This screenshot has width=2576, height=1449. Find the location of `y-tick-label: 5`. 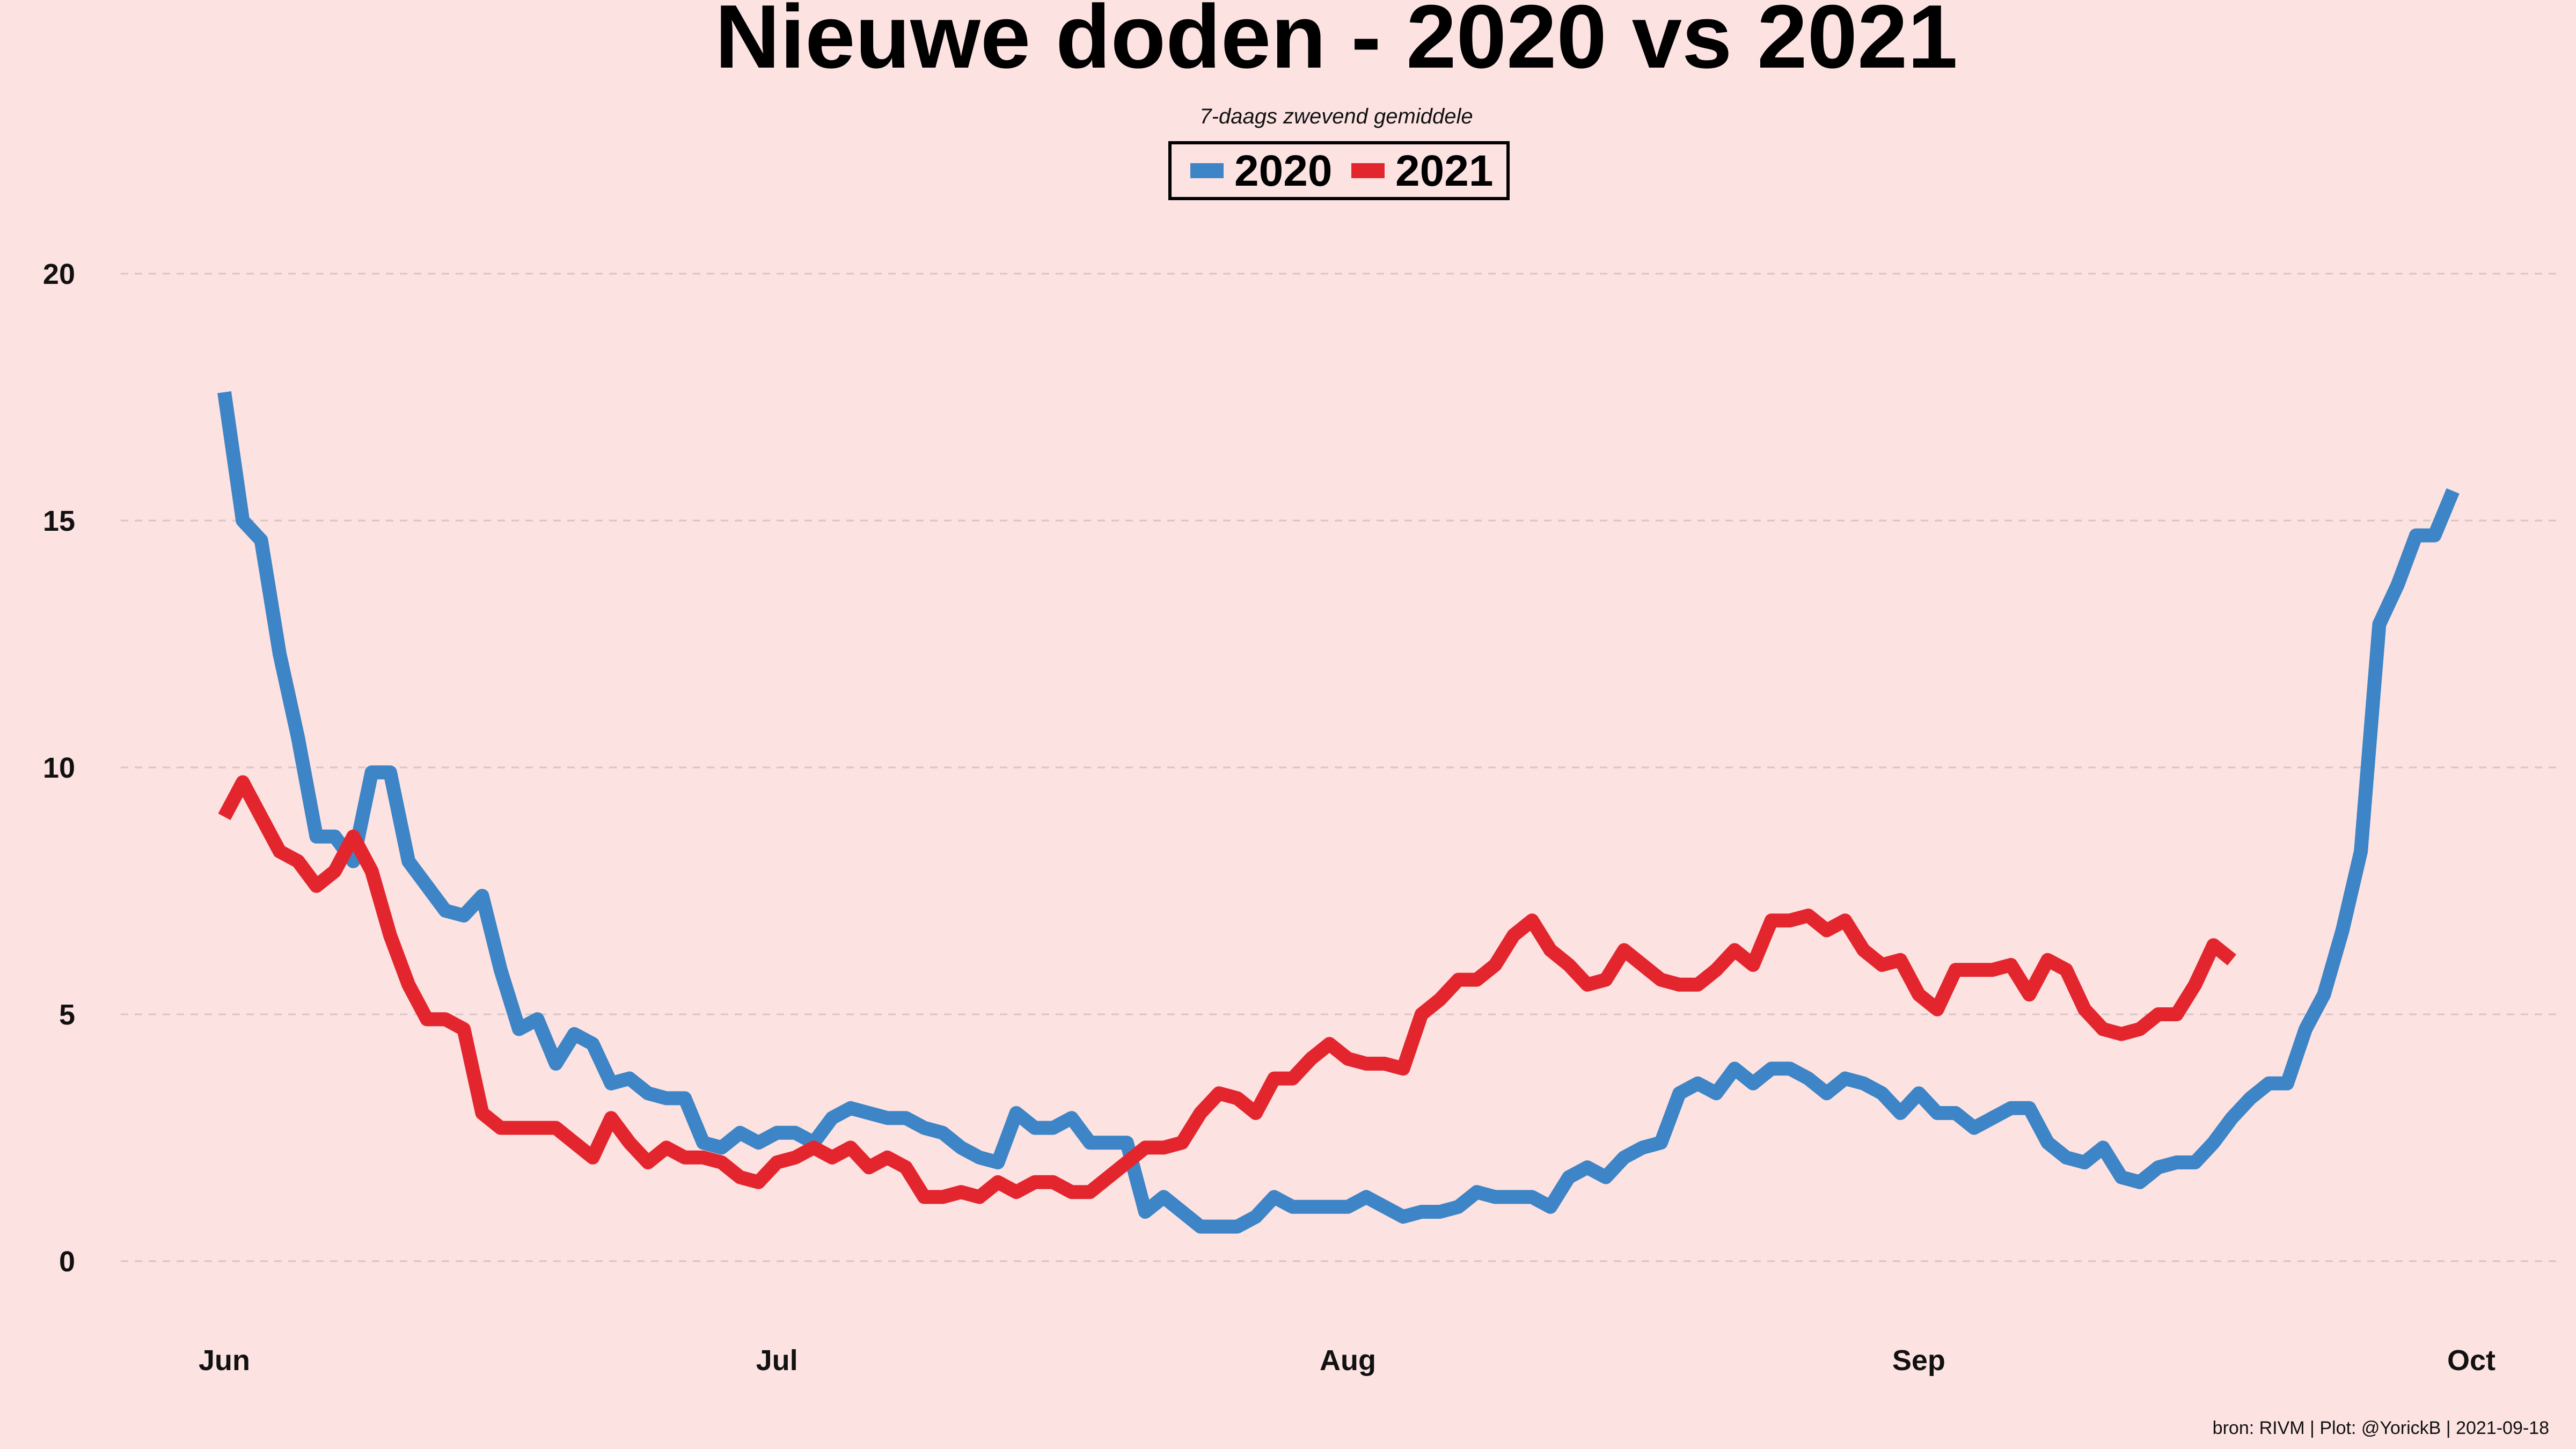

y-tick-label: 5 is located at coordinates (67, 1015).